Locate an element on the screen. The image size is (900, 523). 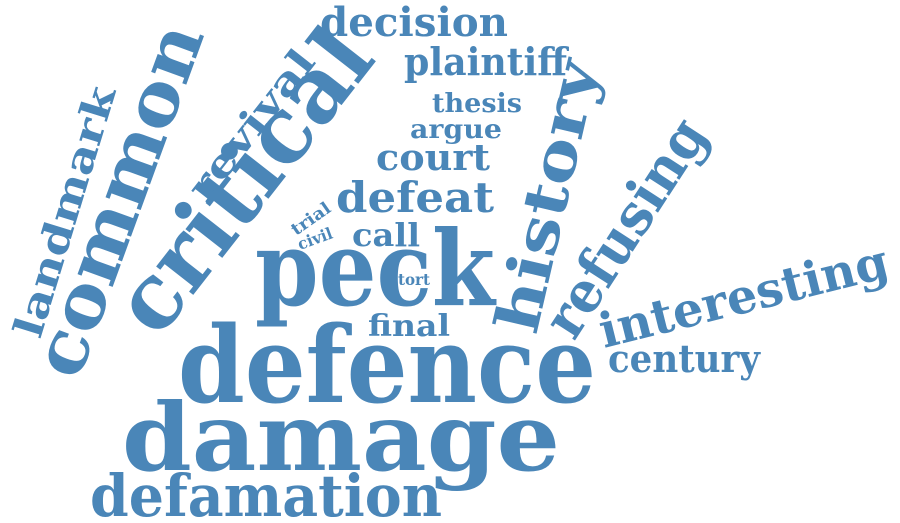
word-court: court is located at coordinates (433, 158).